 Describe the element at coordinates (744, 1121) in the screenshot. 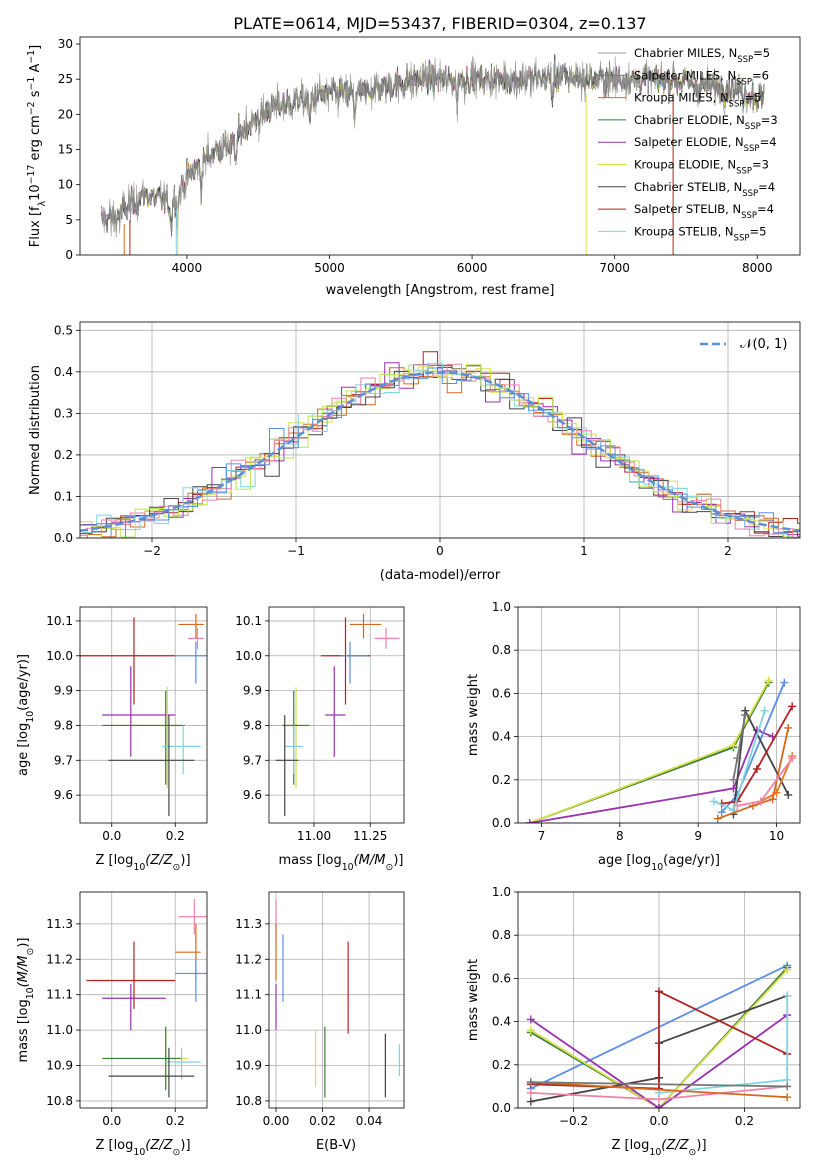

I see `weight-vs-Z-x-tick-label: 0.2` at that location.